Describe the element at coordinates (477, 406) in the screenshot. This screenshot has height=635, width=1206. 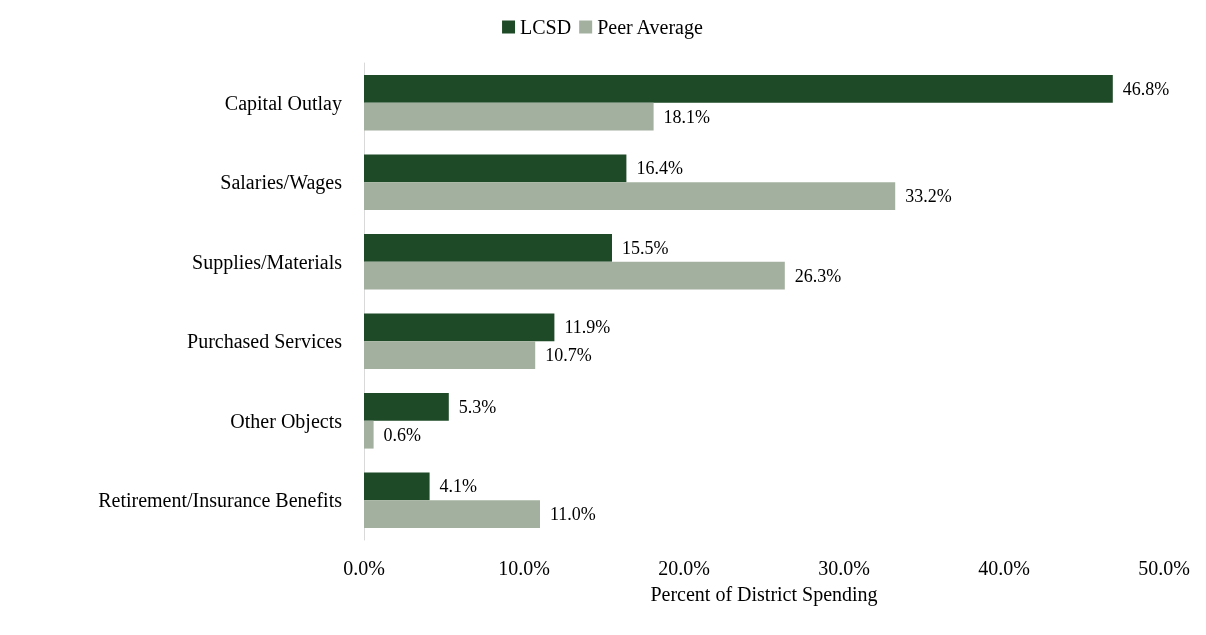
I see `data-label: 5.3%` at that location.